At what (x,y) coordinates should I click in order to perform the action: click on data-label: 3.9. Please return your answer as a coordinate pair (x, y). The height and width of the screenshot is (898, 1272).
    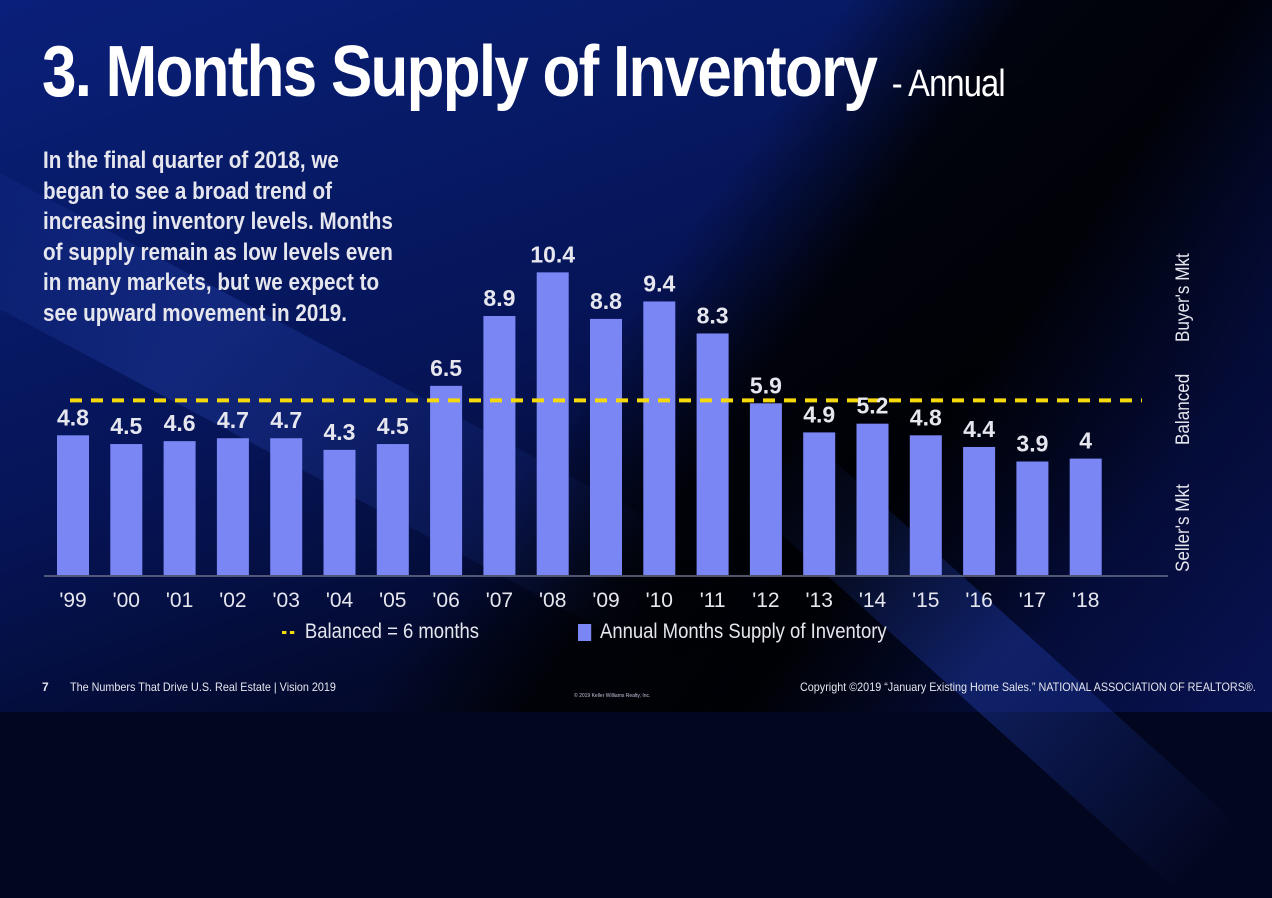
    Looking at the image, I should click on (1032, 444).